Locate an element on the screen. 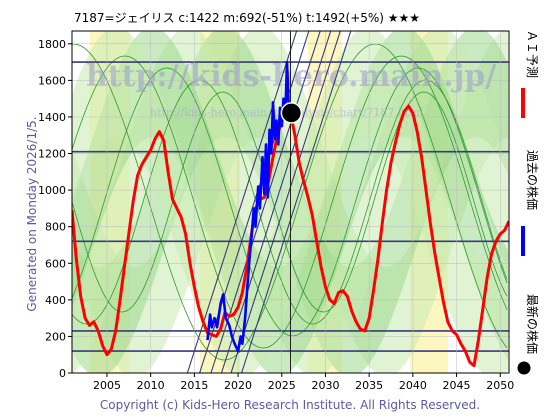  legend-swatch-latest is located at coordinates (524, 368).